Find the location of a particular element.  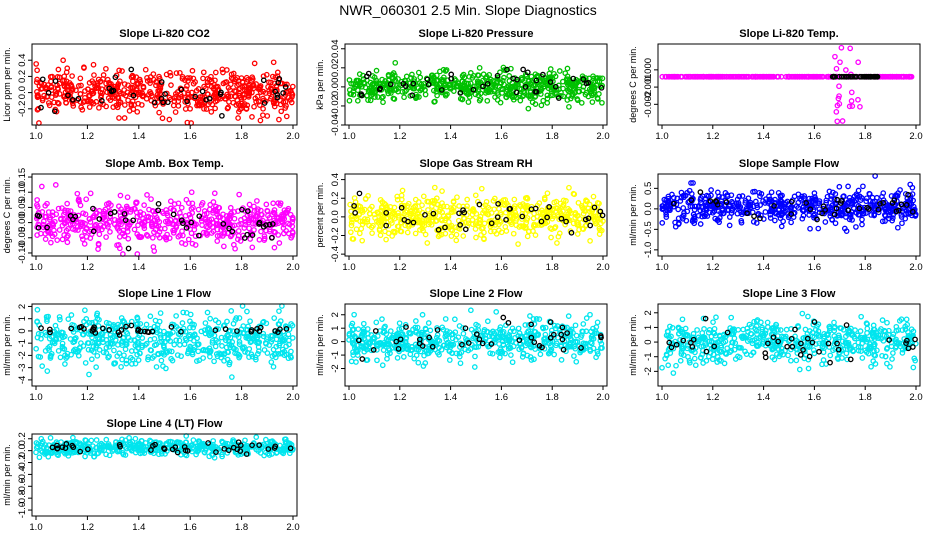

chart-title: Slope Li-820 Temp. is located at coordinates (788, 34).